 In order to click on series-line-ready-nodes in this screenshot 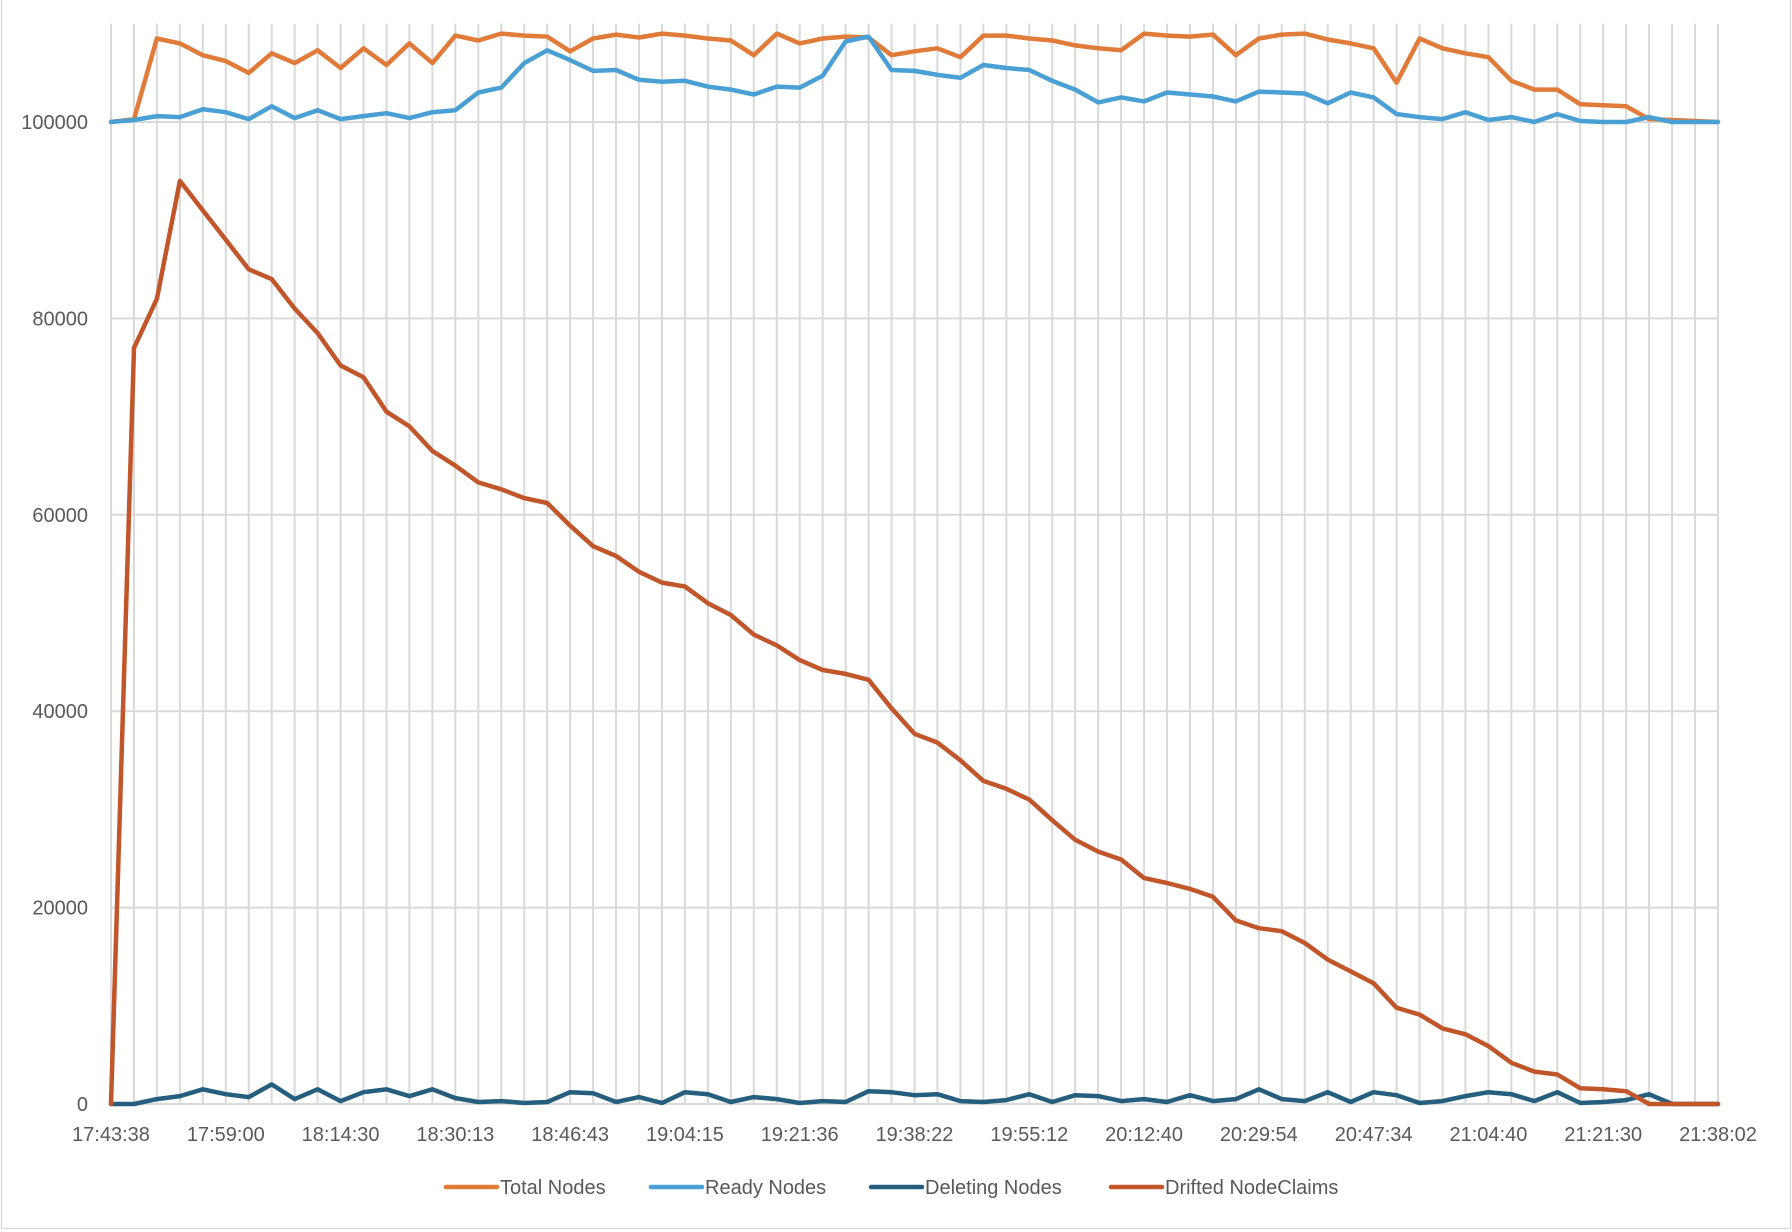, I will do `click(914, 79)`.